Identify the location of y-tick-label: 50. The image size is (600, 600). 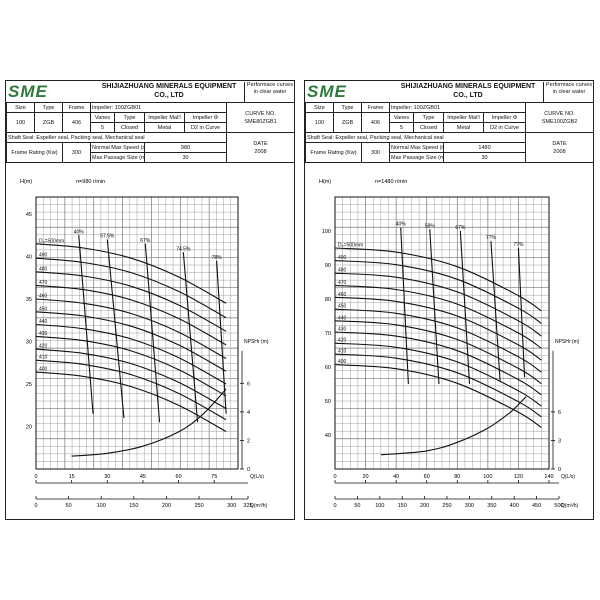
(328, 402).